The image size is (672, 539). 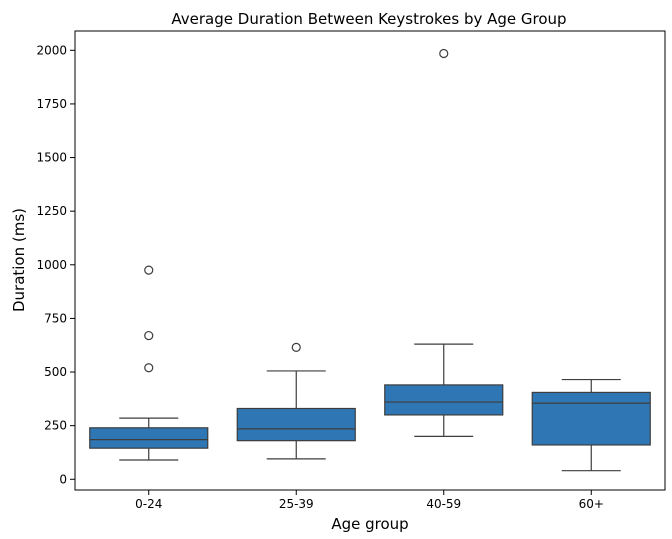 I want to click on x-tick-label: 25-39, so click(x=296, y=504).